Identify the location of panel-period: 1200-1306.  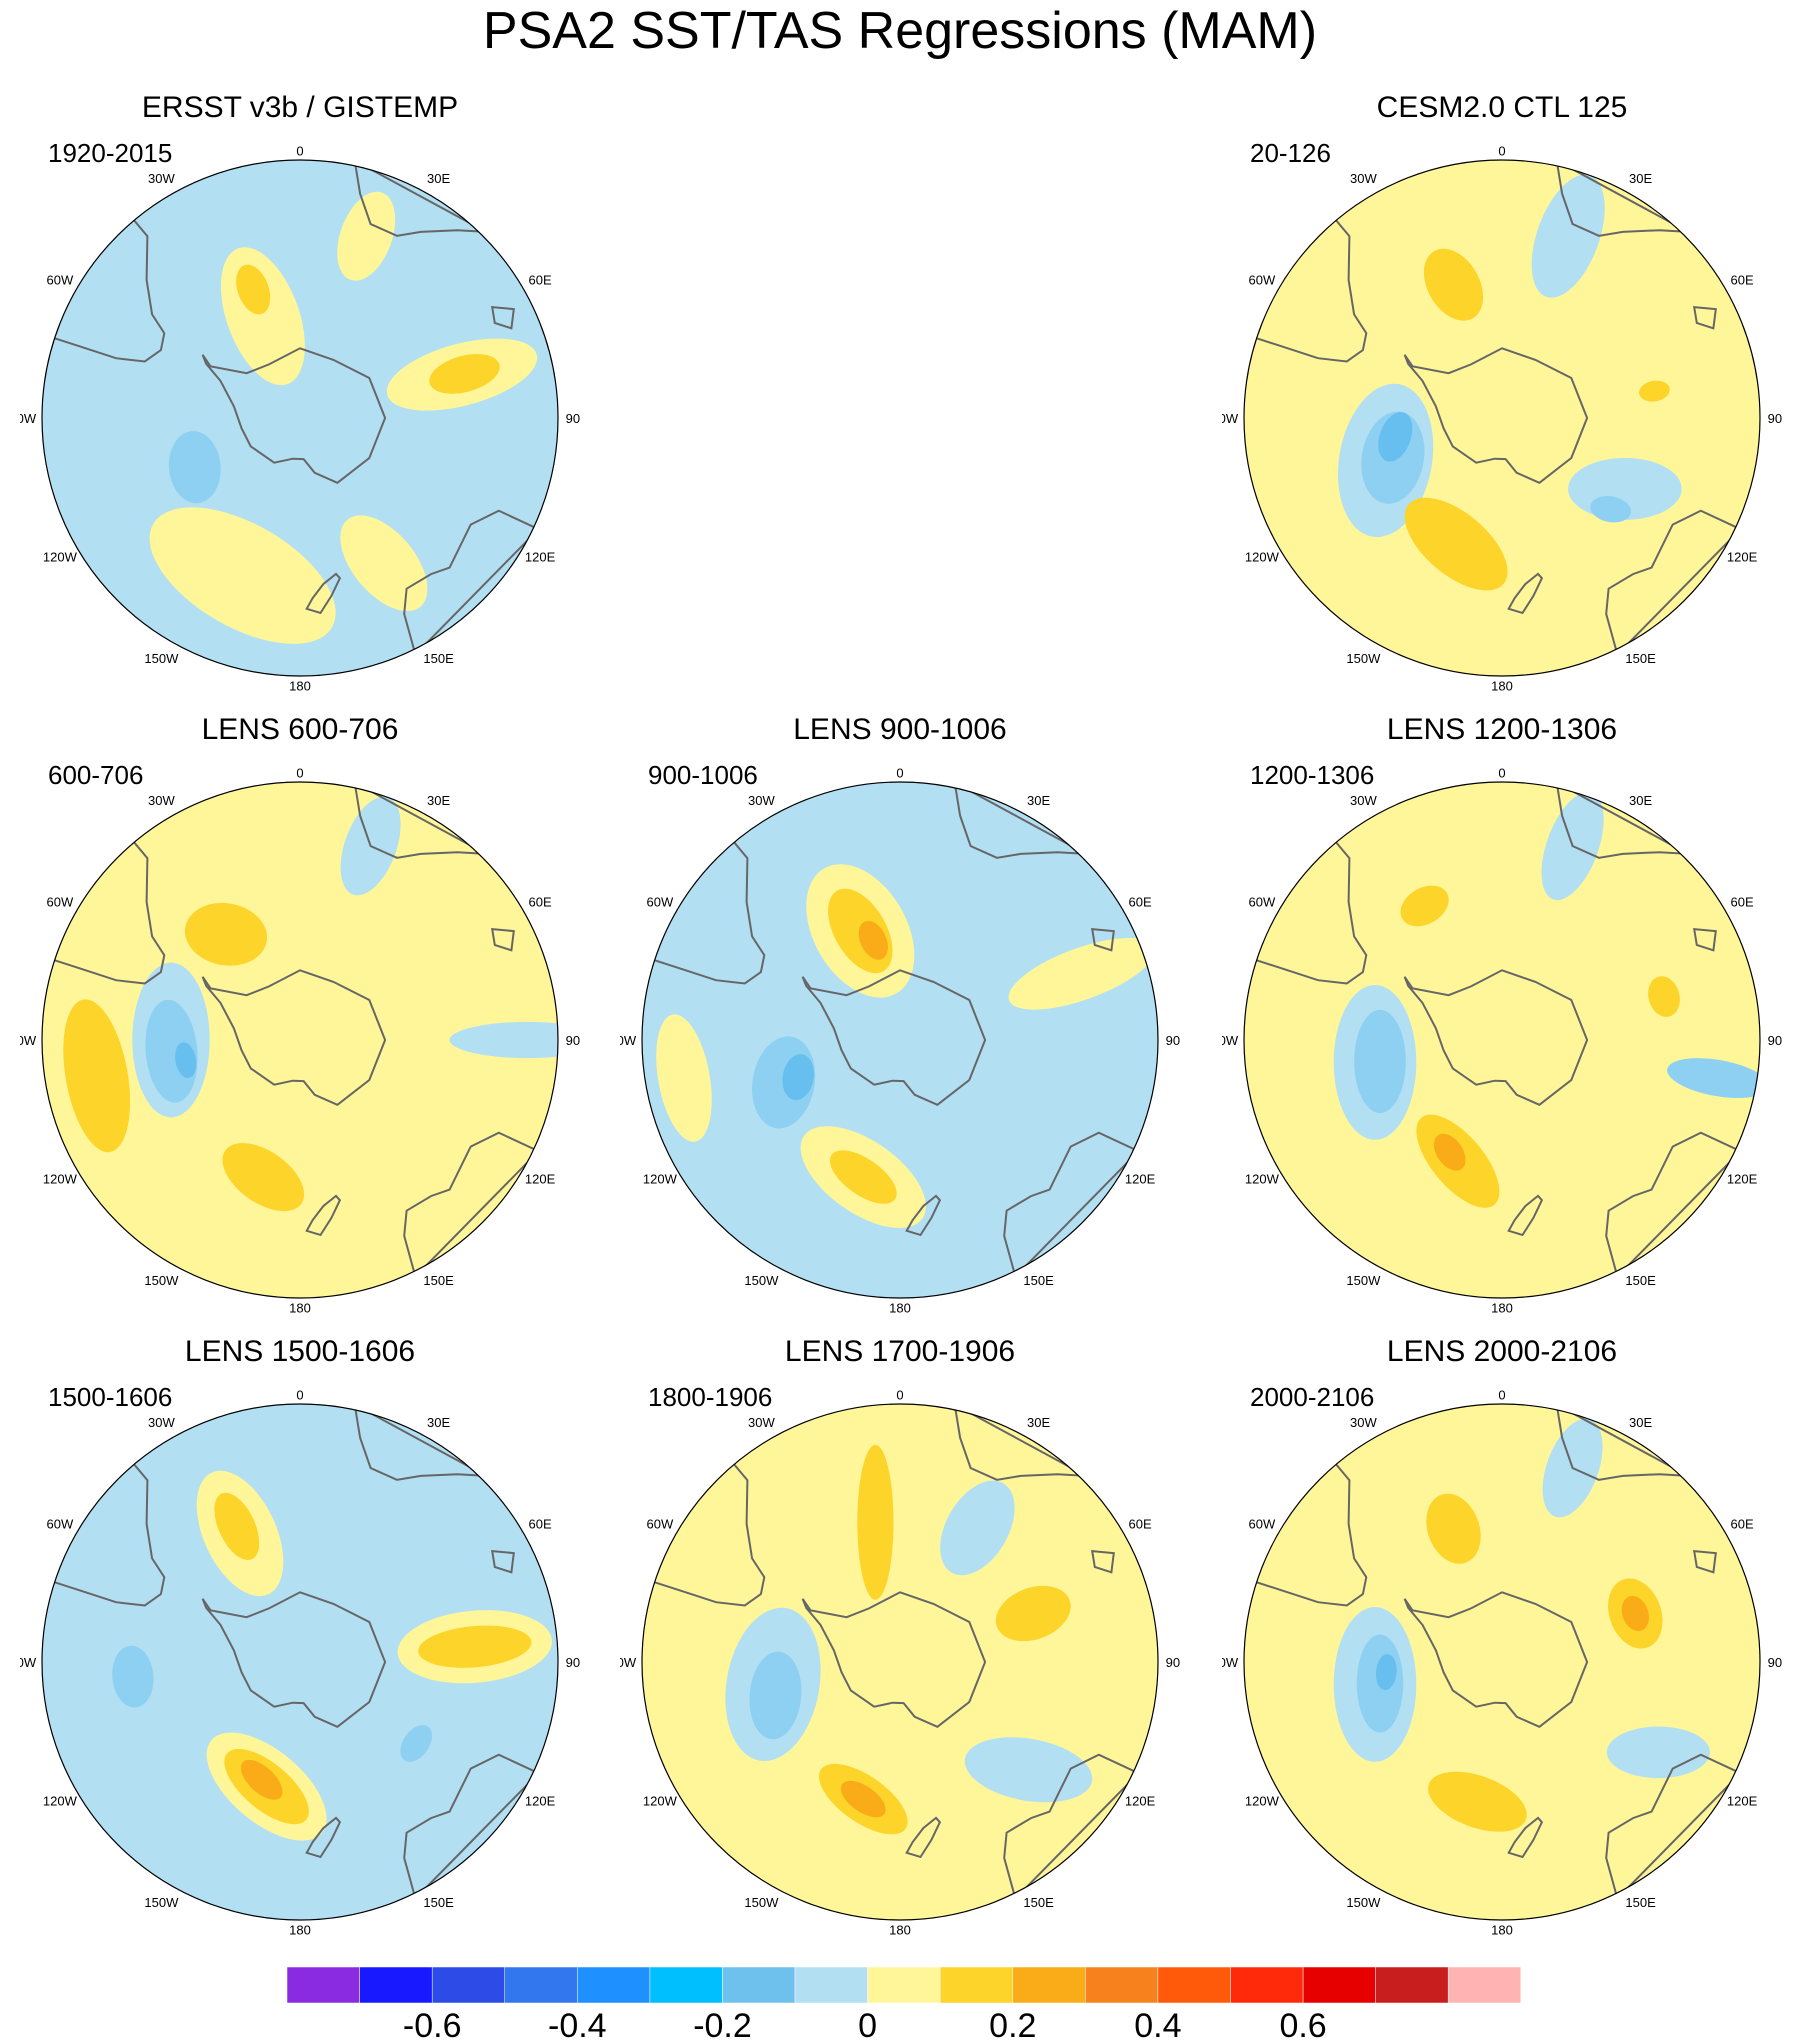
(1312, 775).